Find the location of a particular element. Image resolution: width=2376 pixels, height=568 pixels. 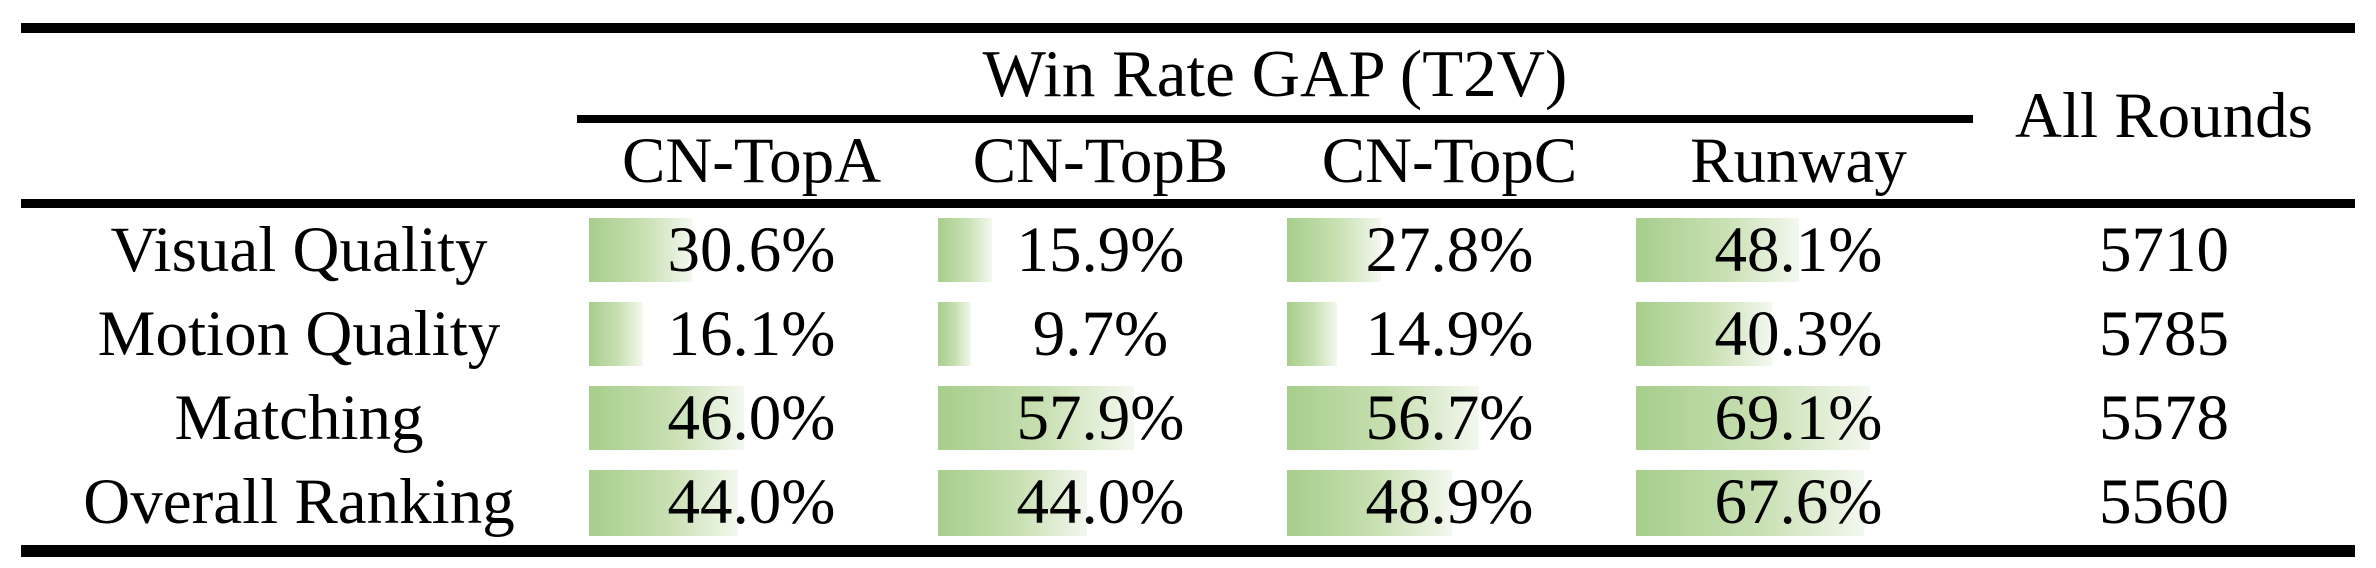

win-rate-cell: 46.0% is located at coordinates (751, 418).